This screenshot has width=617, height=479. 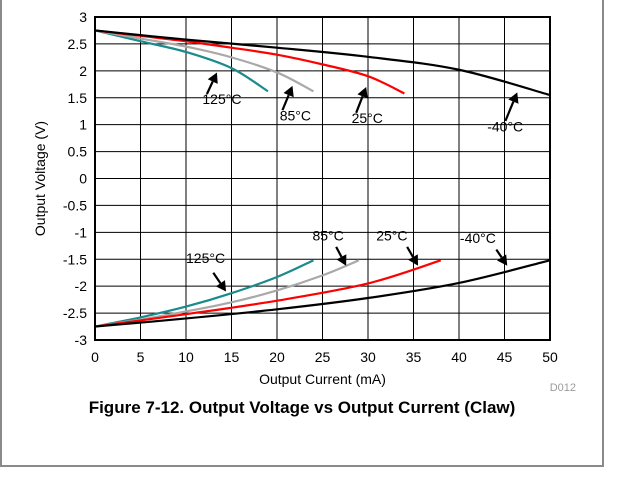 I want to click on x-tick-label: 5, so click(x=141, y=357).